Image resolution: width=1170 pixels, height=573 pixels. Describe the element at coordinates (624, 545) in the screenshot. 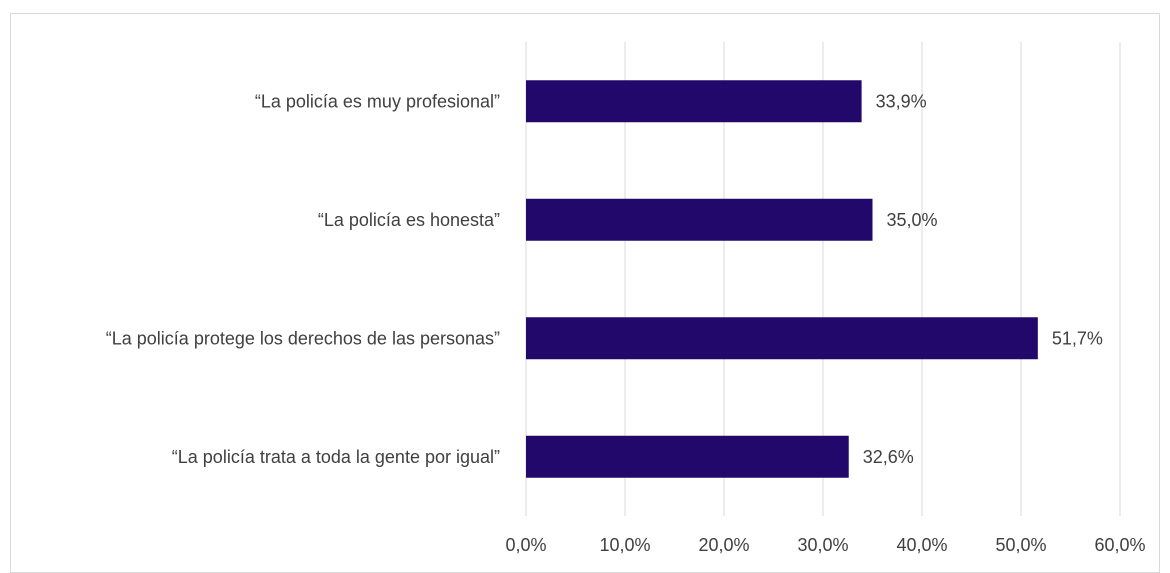

I see `x-tick-label: 10,0%` at that location.